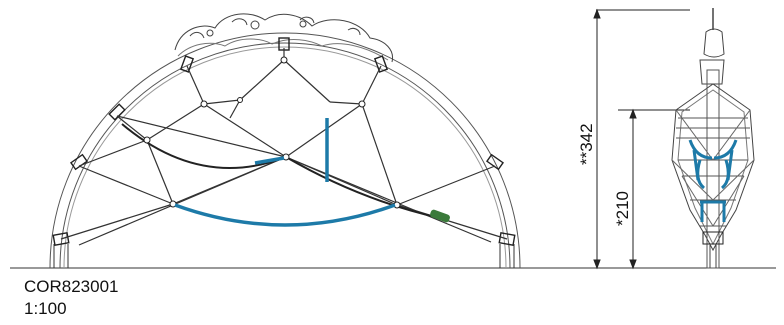 Image resolution: width=784 pixels, height=325 pixels. I want to click on free-fall-height-label: *210, so click(622, 208).